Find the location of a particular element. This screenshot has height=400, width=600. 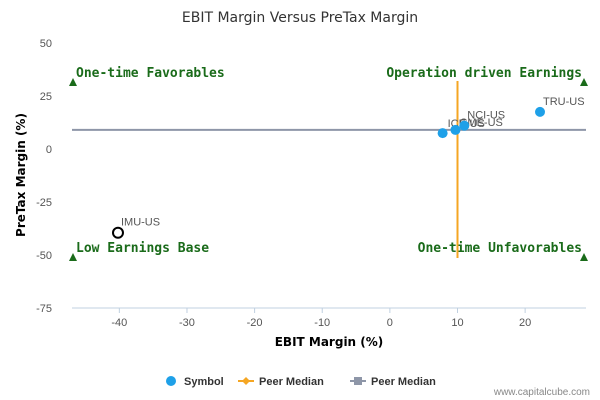

quadrant-label-top-left: One-time Favorables is located at coordinates (150, 73).